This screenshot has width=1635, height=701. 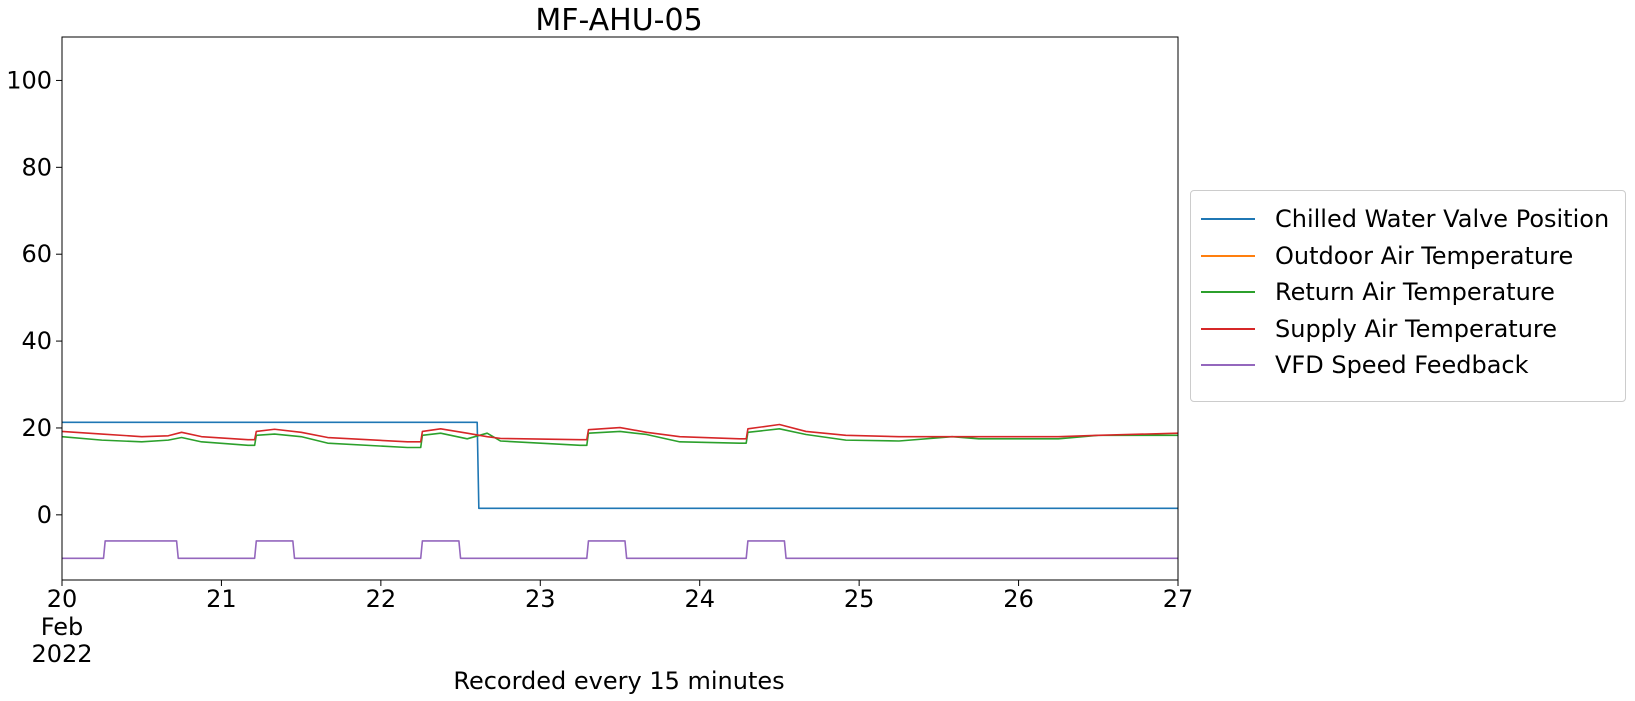 I want to click on x-tick-label: 22, so click(x=381, y=599).